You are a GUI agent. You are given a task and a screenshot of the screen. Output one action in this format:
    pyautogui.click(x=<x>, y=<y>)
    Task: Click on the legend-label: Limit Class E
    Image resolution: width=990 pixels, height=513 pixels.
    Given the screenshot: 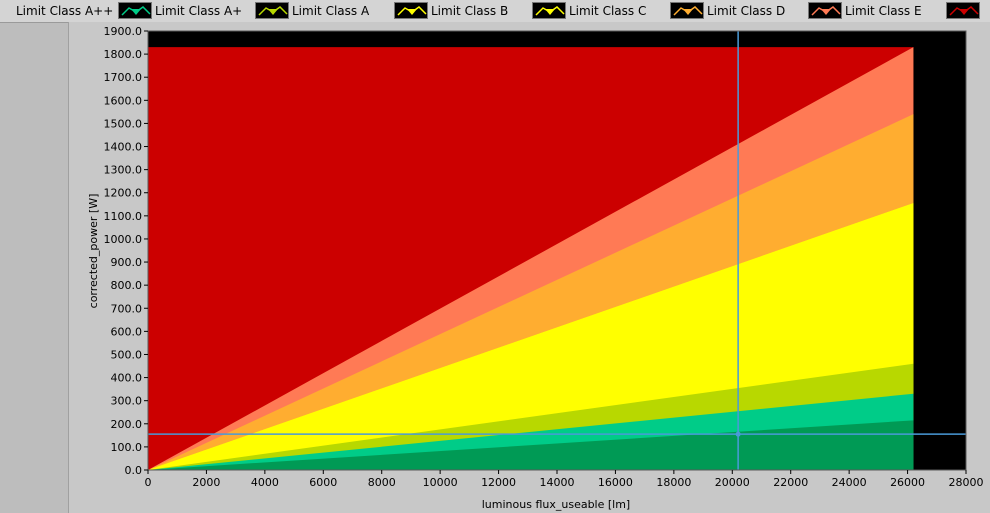 What is the action you would take?
    pyautogui.click(x=883, y=11)
    